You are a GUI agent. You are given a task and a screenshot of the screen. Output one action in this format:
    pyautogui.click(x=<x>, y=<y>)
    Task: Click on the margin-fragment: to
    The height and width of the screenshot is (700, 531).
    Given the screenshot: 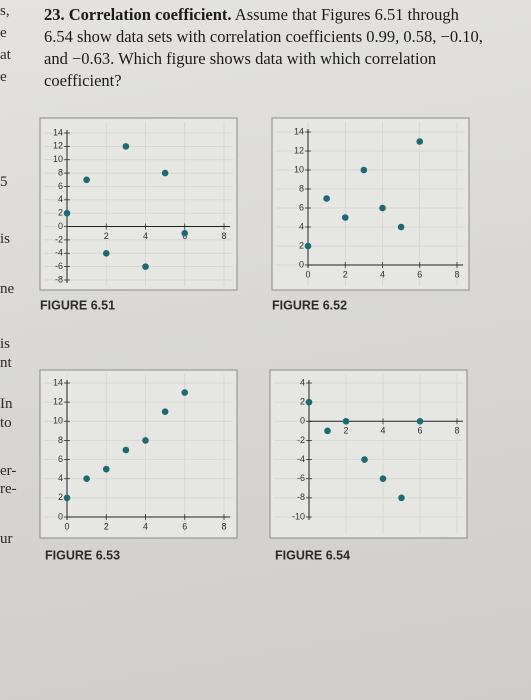 What is the action you would take?
    pyautogui.click(x=6, y=423)
    